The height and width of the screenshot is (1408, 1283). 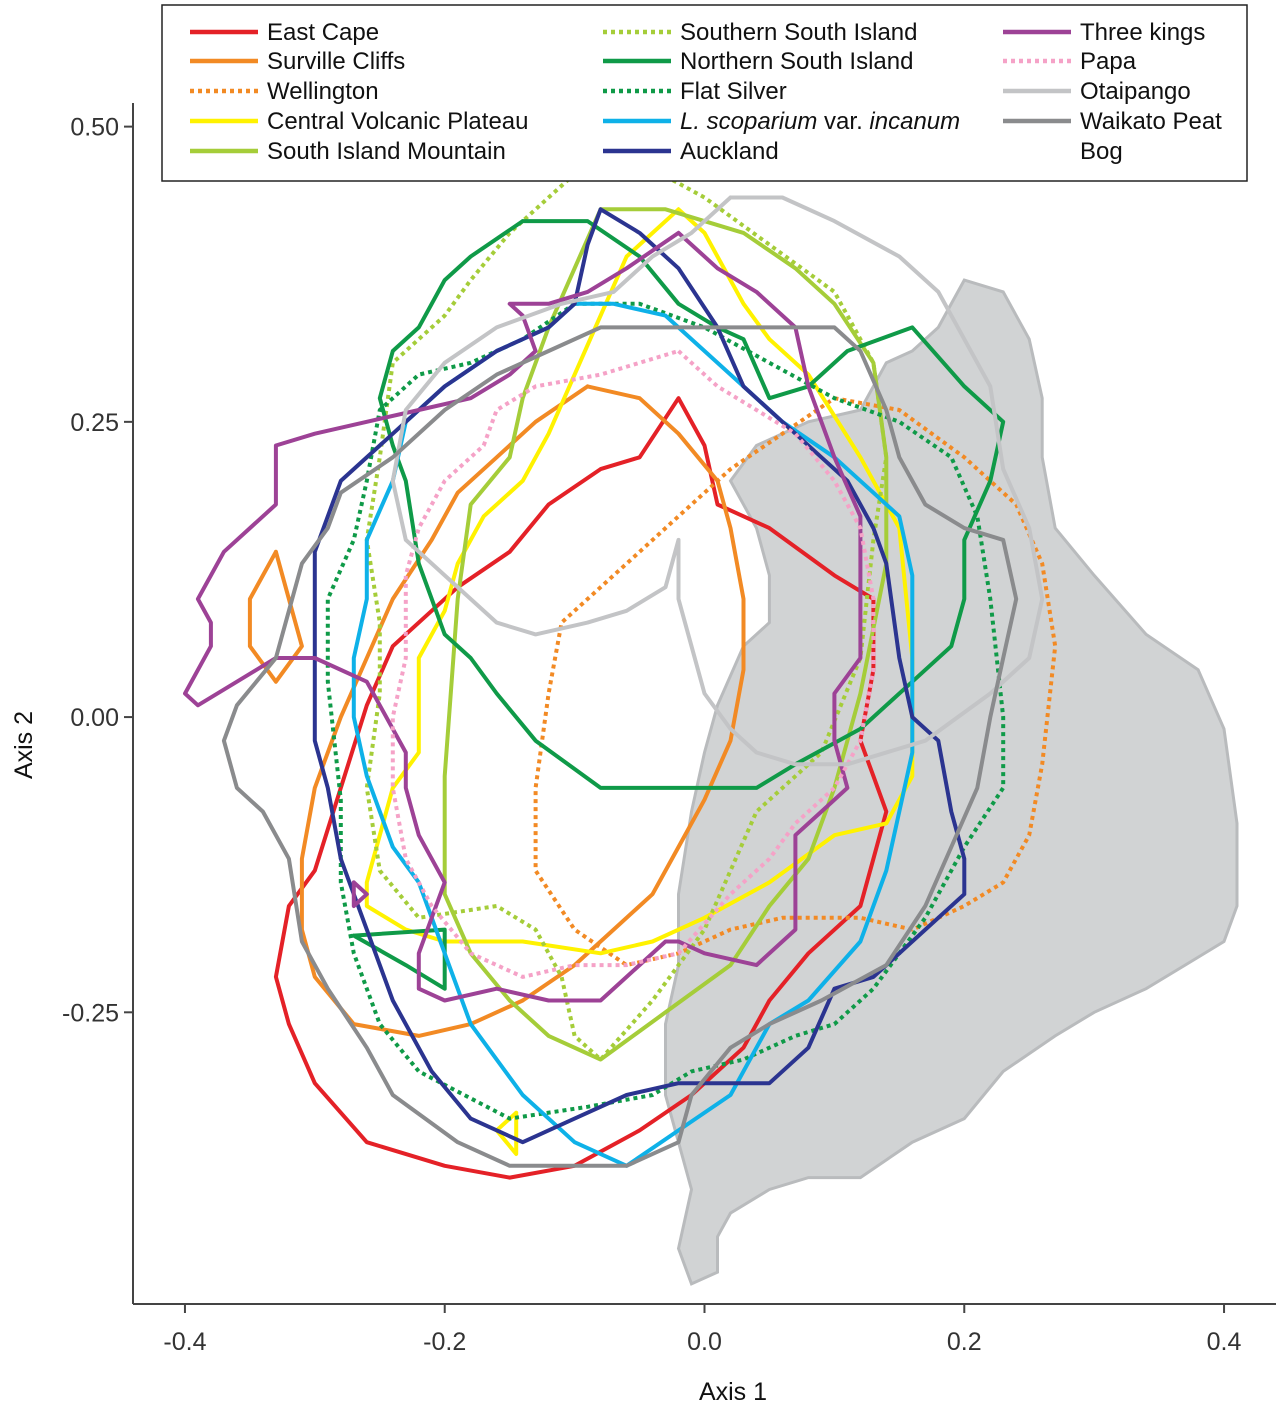 I want to click on x-axis-title: Axis 1, so click(x=733, y=1392).